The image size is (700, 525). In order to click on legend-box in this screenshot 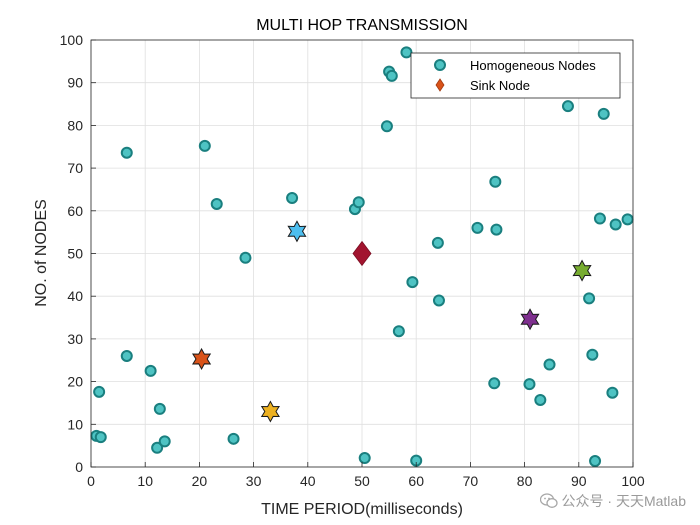, I will do `click(515, 75)`.